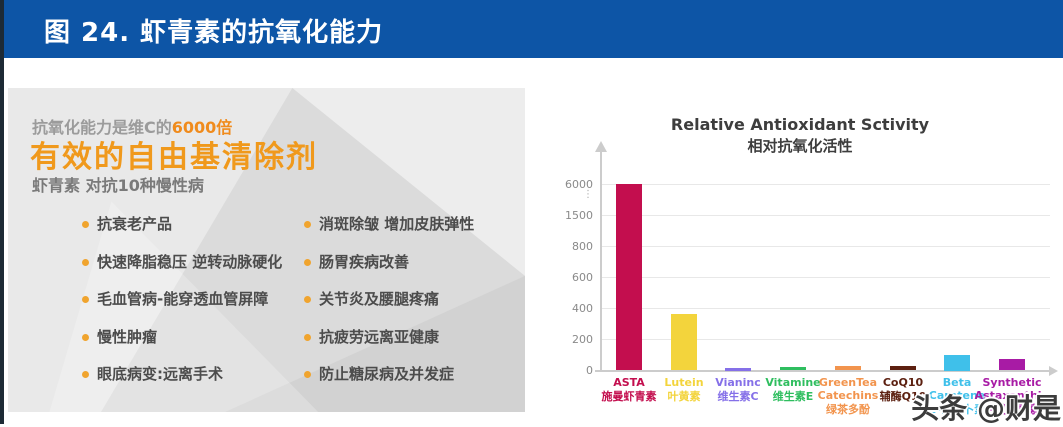  Describe the element at coordinates (793, 382) in the screenshot. I see `category-label-line: Vitamine` at that location.